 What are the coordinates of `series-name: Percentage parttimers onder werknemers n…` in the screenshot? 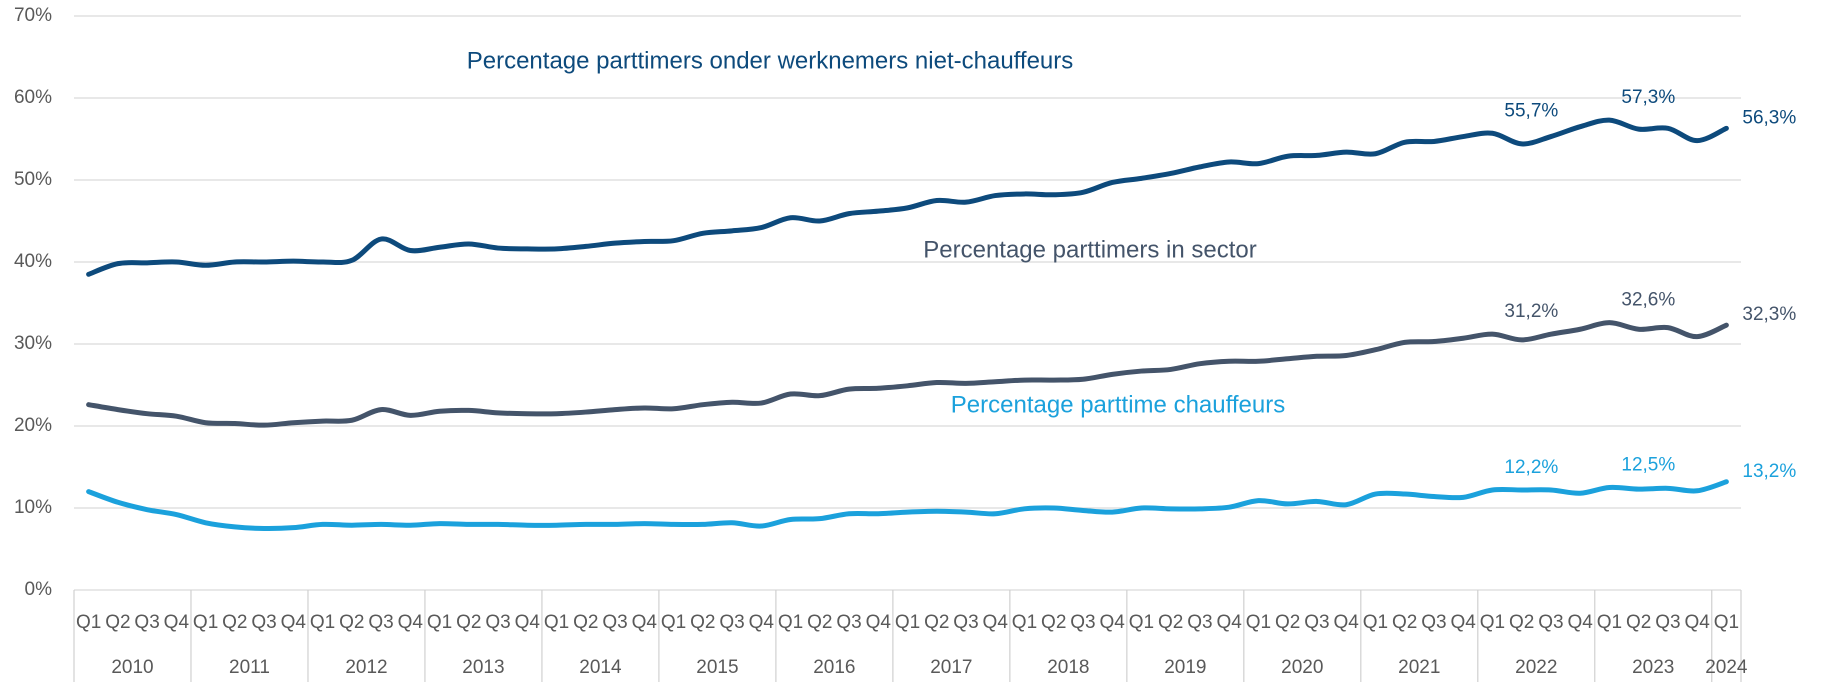 It's located at (770, 60).